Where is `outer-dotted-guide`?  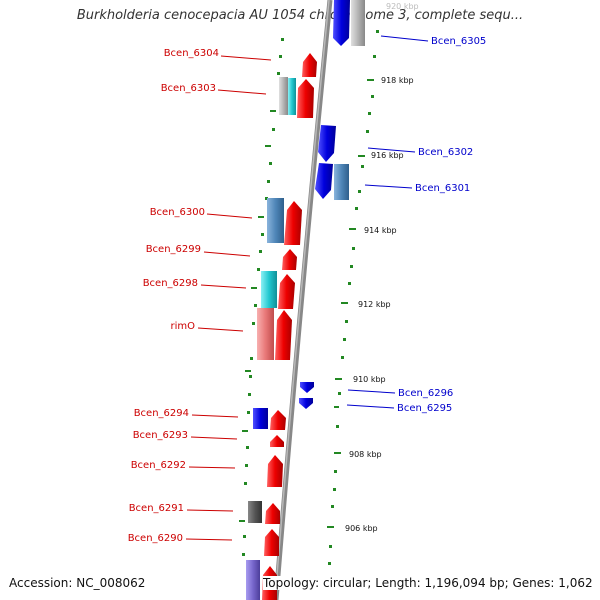
outer-dotted-guide is located at coordinates (353, 297).